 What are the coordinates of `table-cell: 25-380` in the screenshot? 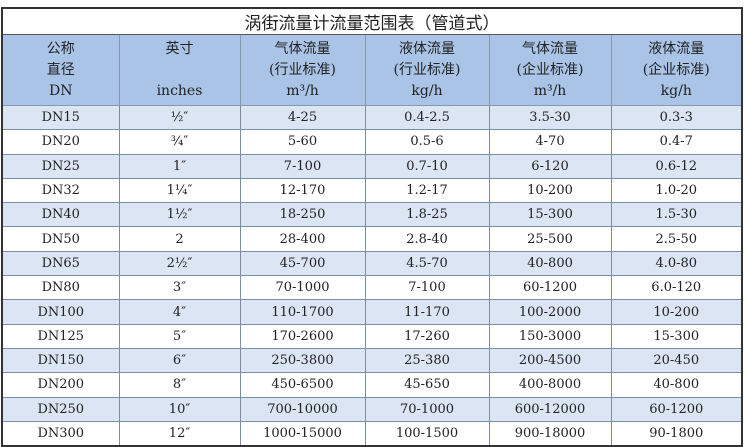 It's located at (427, 360).